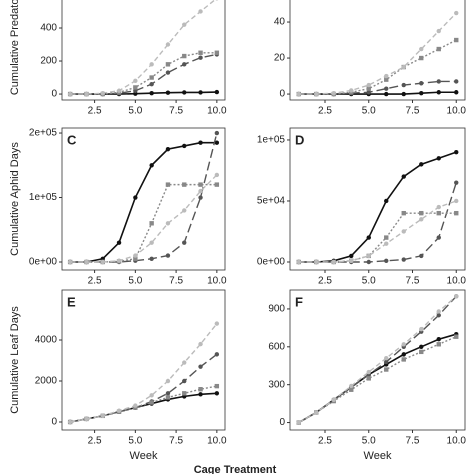  What do you see at coordinates (46, 381) in the screenshot?
I see `y-tick-label: 2000` at bounding box center [46, 381].